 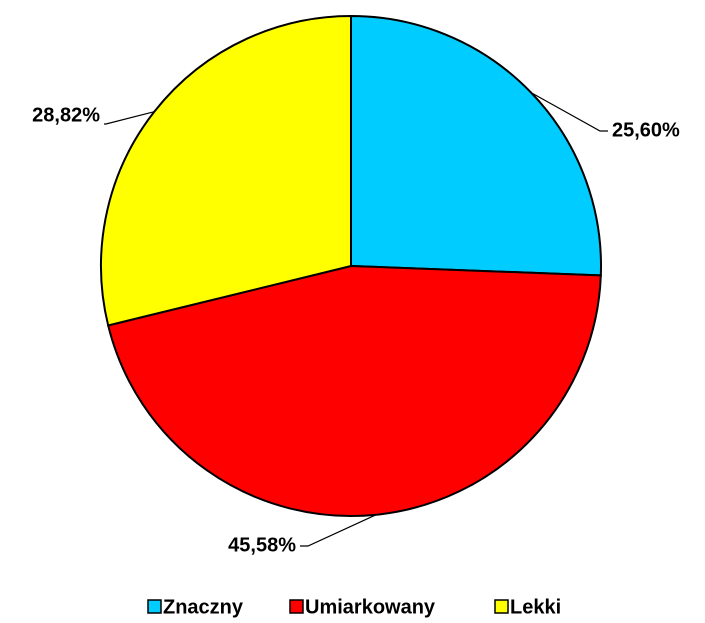 I want to click on data-label: 45,58%, so click(x=262, y=545).